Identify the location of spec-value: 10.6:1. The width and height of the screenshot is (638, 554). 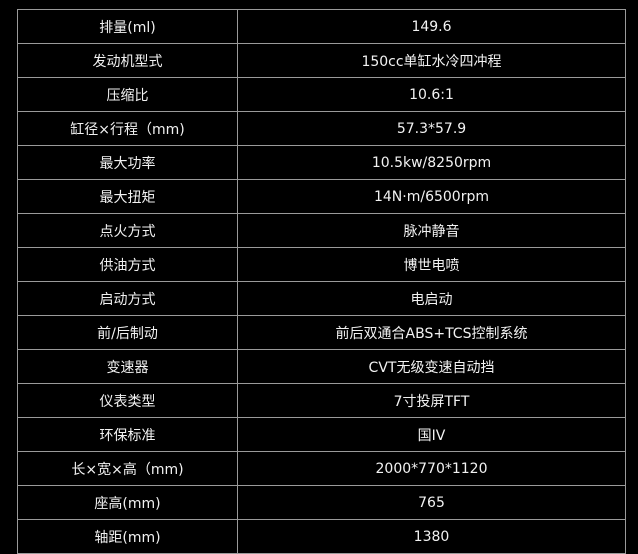
(431, 94).